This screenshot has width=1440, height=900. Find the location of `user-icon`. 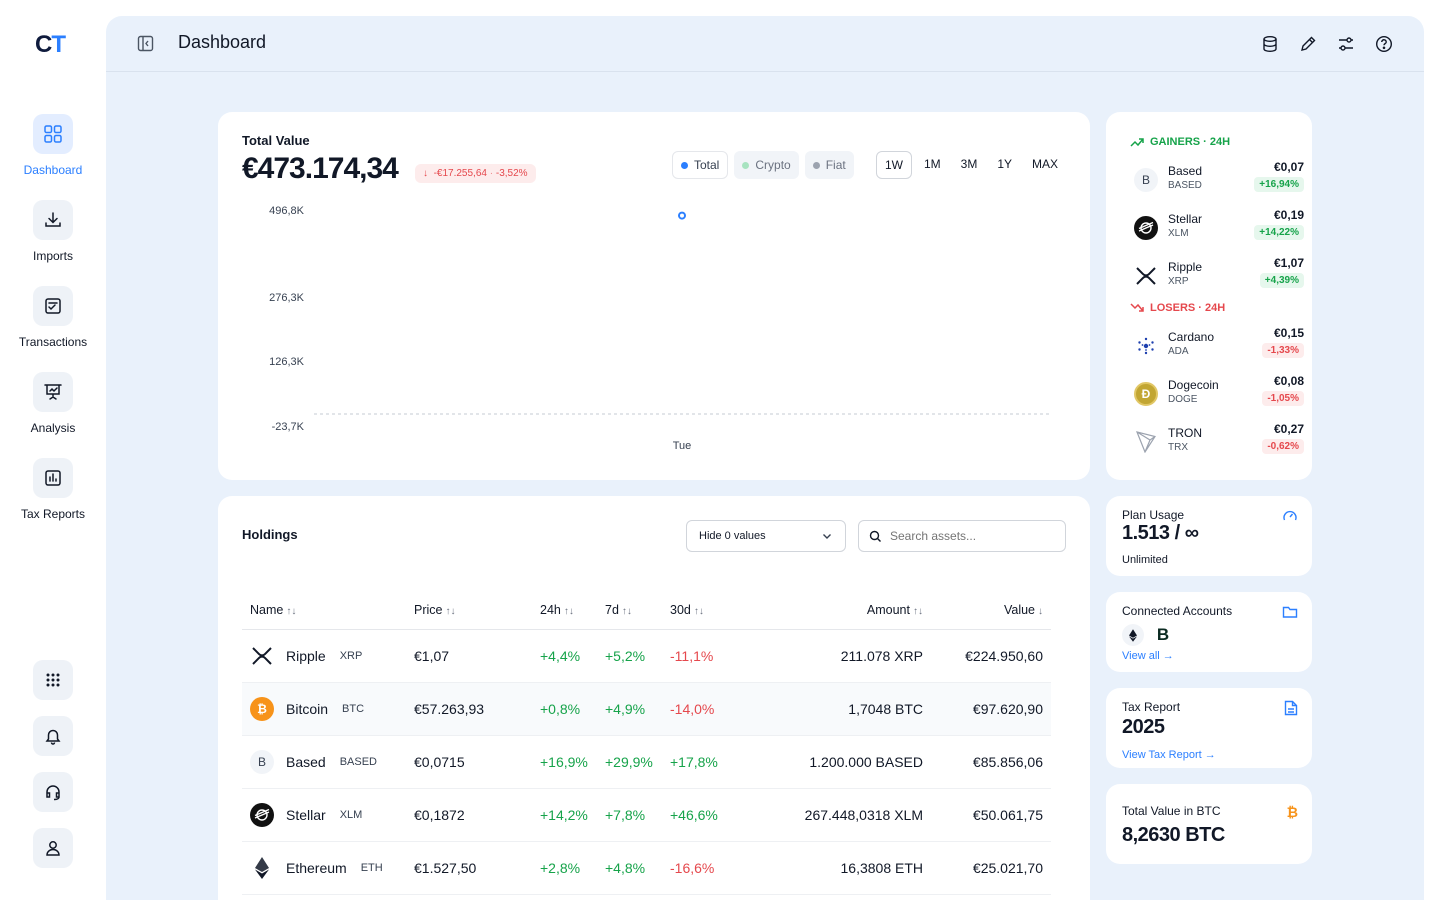

user-icon is located at coordinates (53, 848).